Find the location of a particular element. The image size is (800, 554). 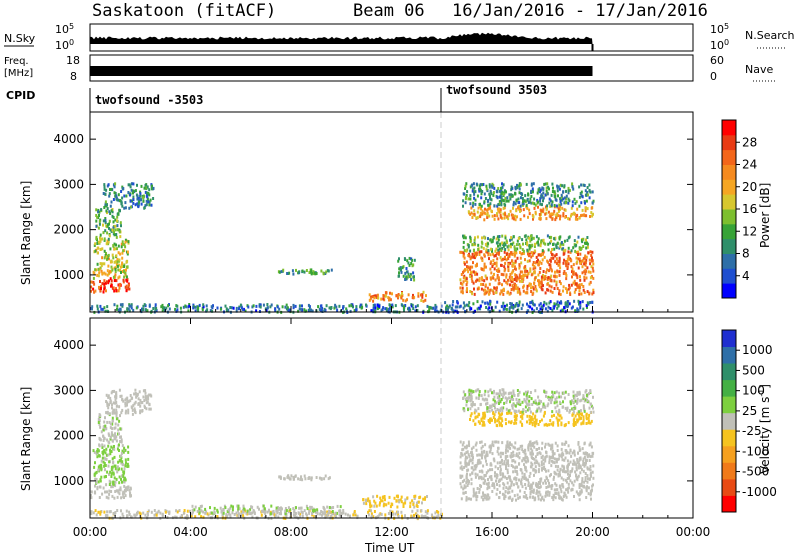

x-tick-label: 04:00 is located at coordinates (190, 532).